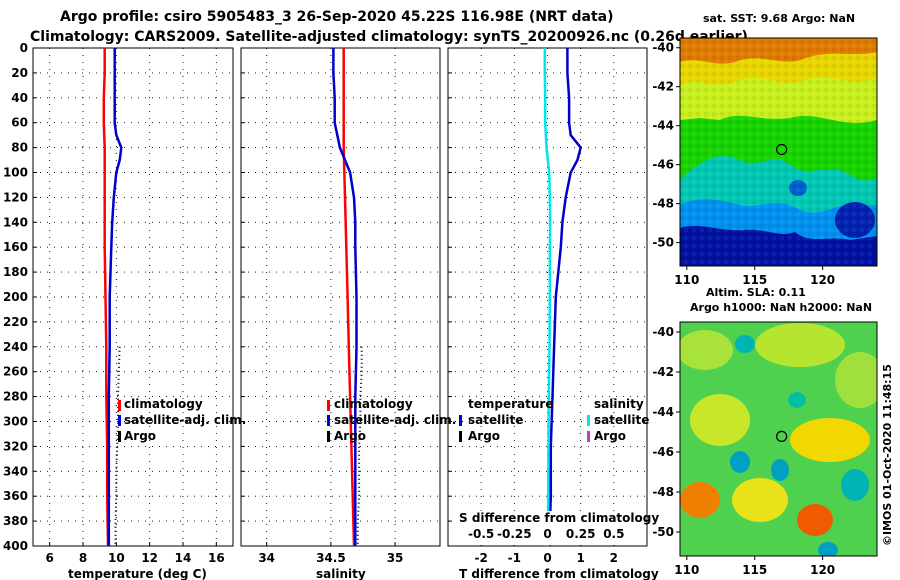  What do you see at coordinates (15, 247) in the screenshot?
I see `y-tick-label: 160` at bounding box center [15, 247].